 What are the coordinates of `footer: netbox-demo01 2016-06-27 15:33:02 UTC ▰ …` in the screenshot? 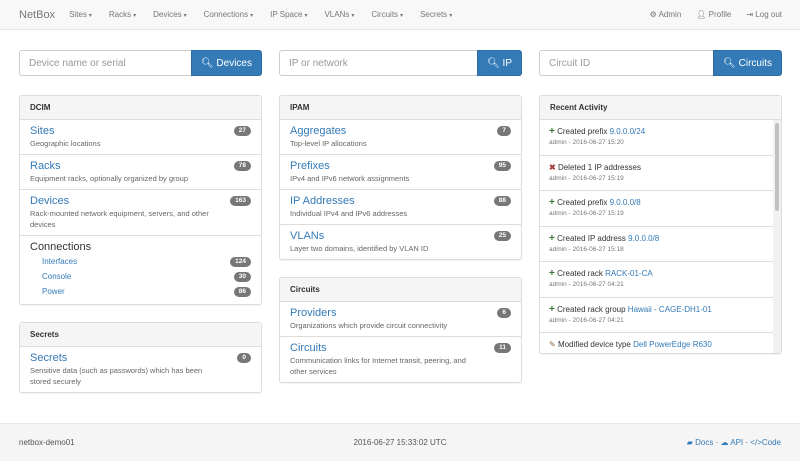 It's located at (400, 442).